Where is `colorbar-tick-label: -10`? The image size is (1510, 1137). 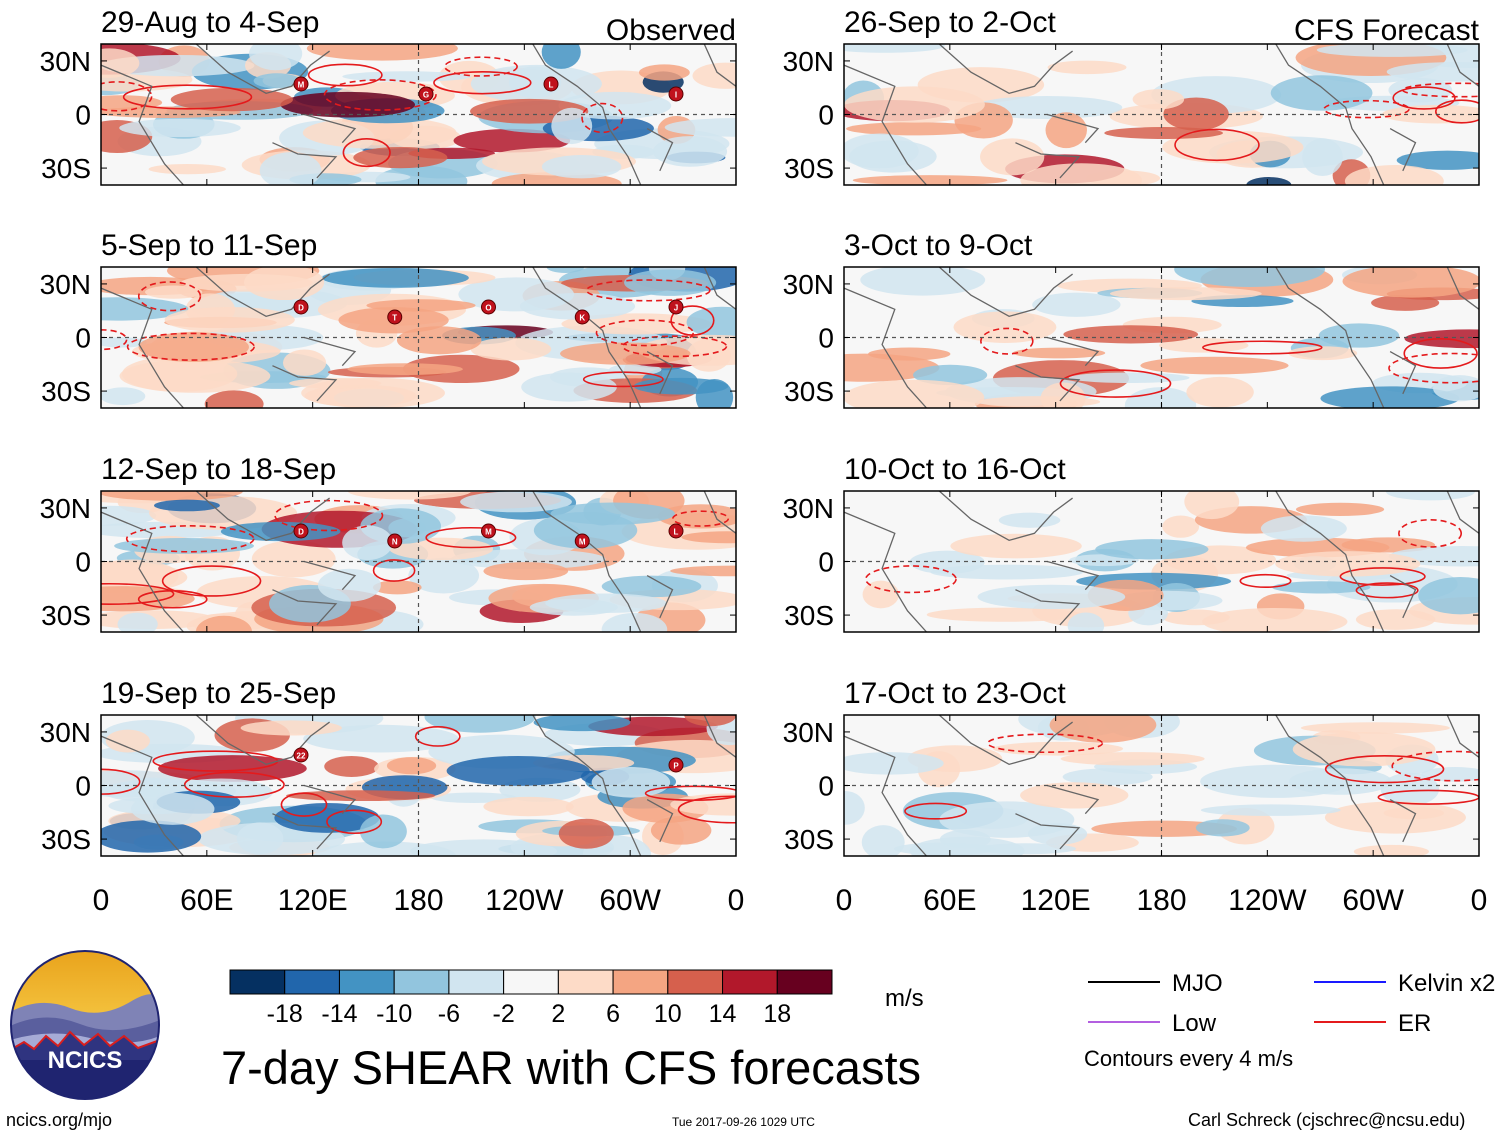 colorbar-tick-label: -10 is located at coordinates (394, 1014).